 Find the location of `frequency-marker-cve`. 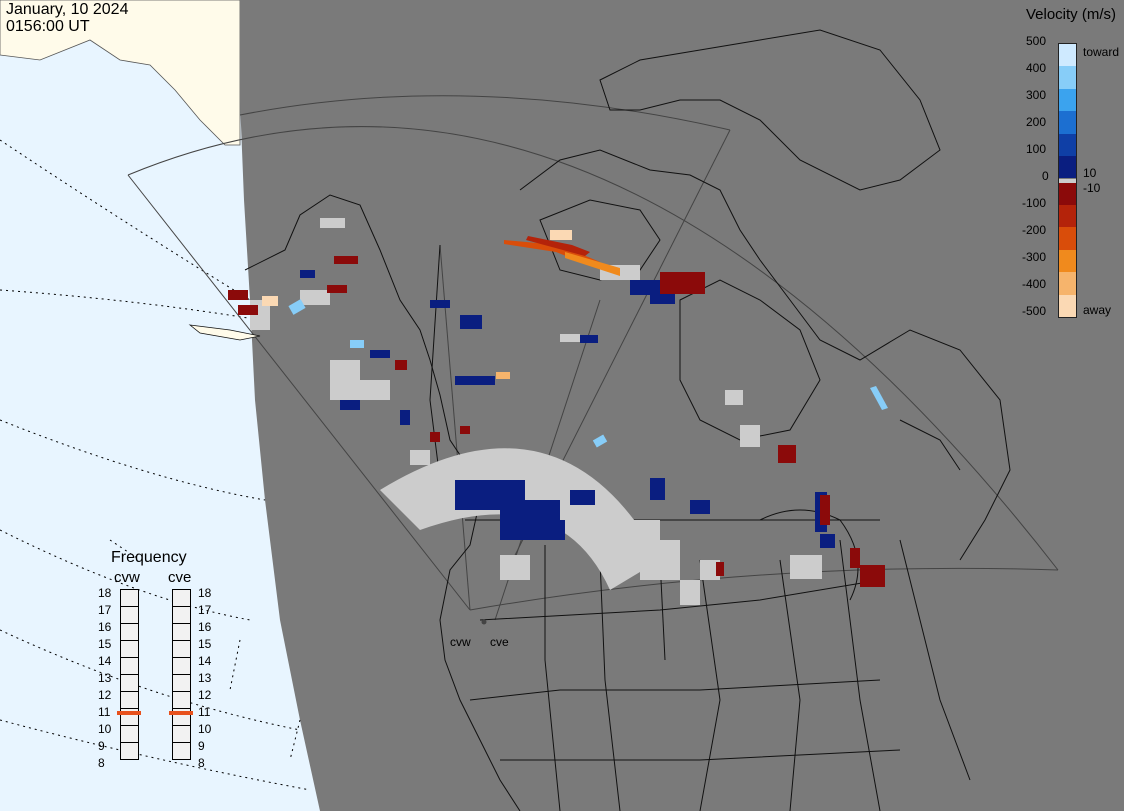

frequency-marker-cve is located at coordinates (181, 713).